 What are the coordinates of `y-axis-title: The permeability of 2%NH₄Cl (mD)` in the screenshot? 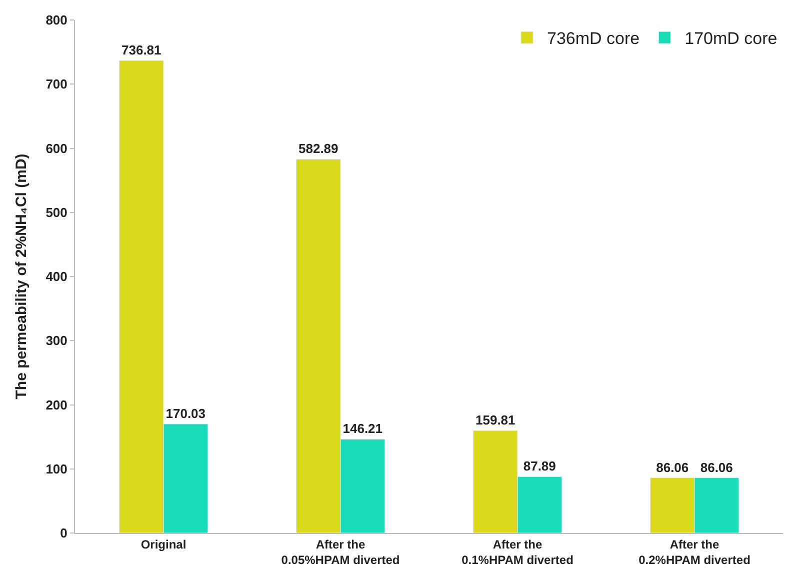 It's located at (21, 277).